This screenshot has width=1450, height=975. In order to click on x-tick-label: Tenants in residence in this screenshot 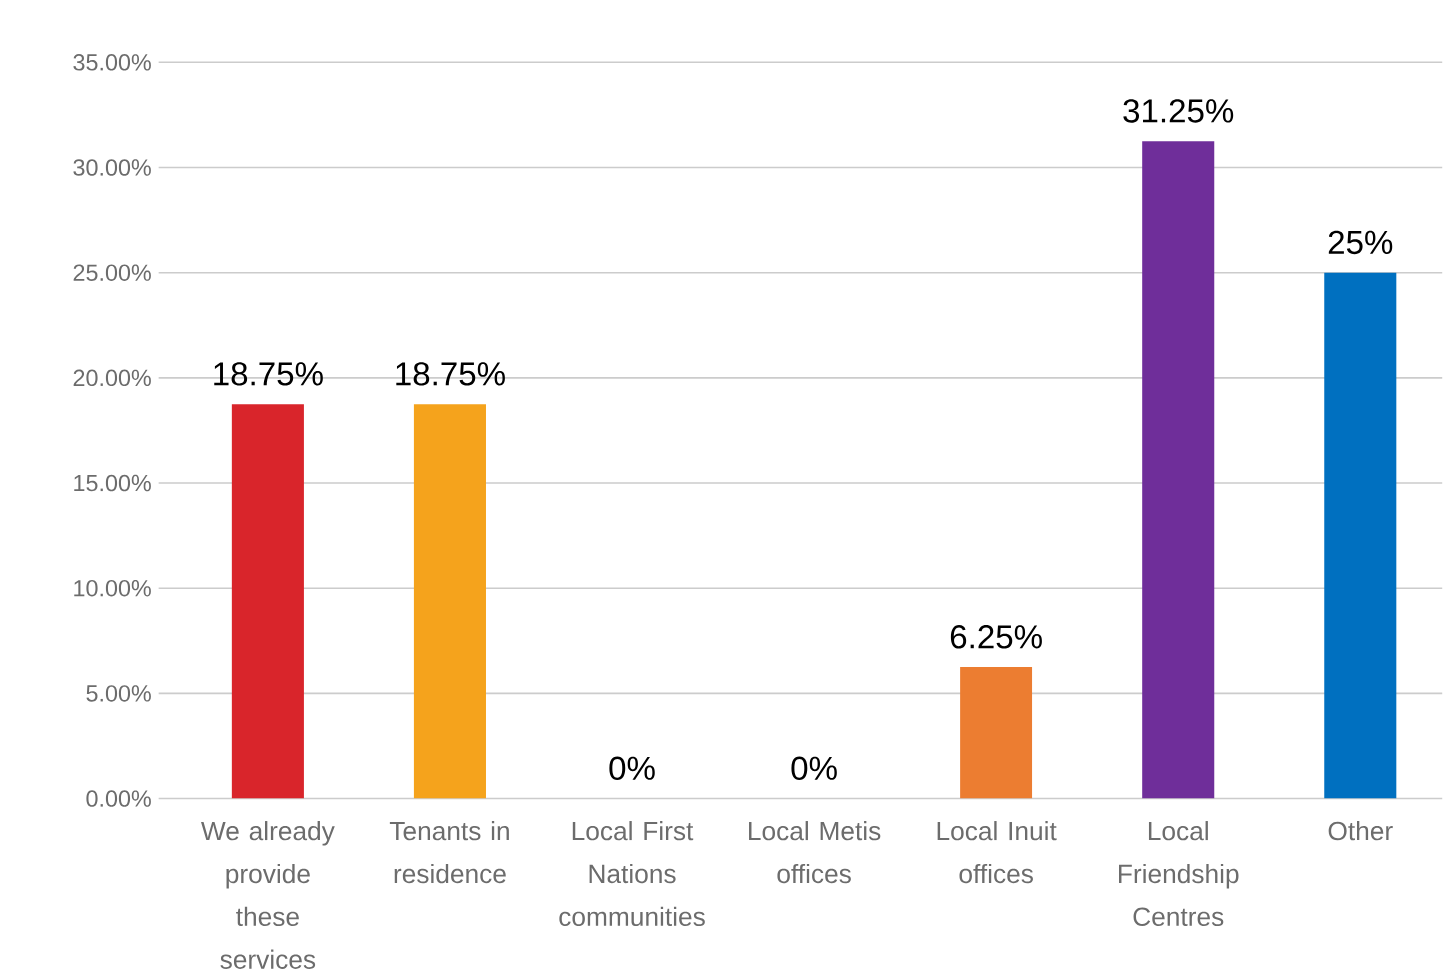, I will do `click(449, 851)`.